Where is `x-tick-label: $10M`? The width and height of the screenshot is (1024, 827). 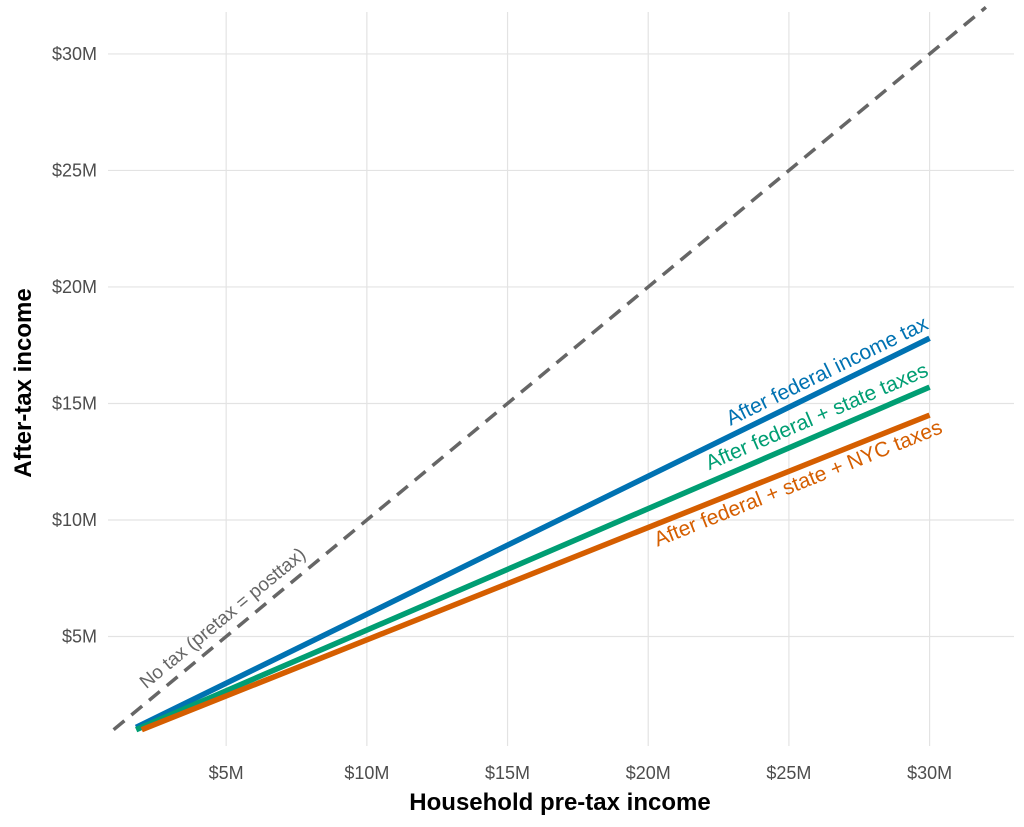 x-tick-label: $10M is located at coordinates (366, 773).